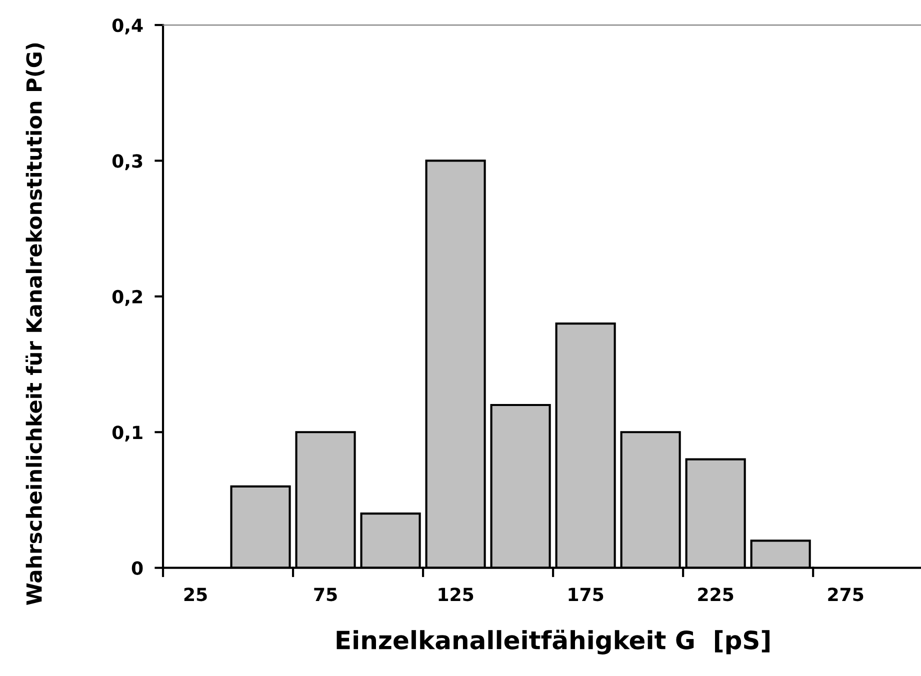 This screenshot has height=676, width=921. What do you see at coordinates (35, 324) in the screenshot?
I see `y-axis-title: Wahrscheinlichkeit für Kanalrekonstitution P(G)` at bounding box center [35, 324].